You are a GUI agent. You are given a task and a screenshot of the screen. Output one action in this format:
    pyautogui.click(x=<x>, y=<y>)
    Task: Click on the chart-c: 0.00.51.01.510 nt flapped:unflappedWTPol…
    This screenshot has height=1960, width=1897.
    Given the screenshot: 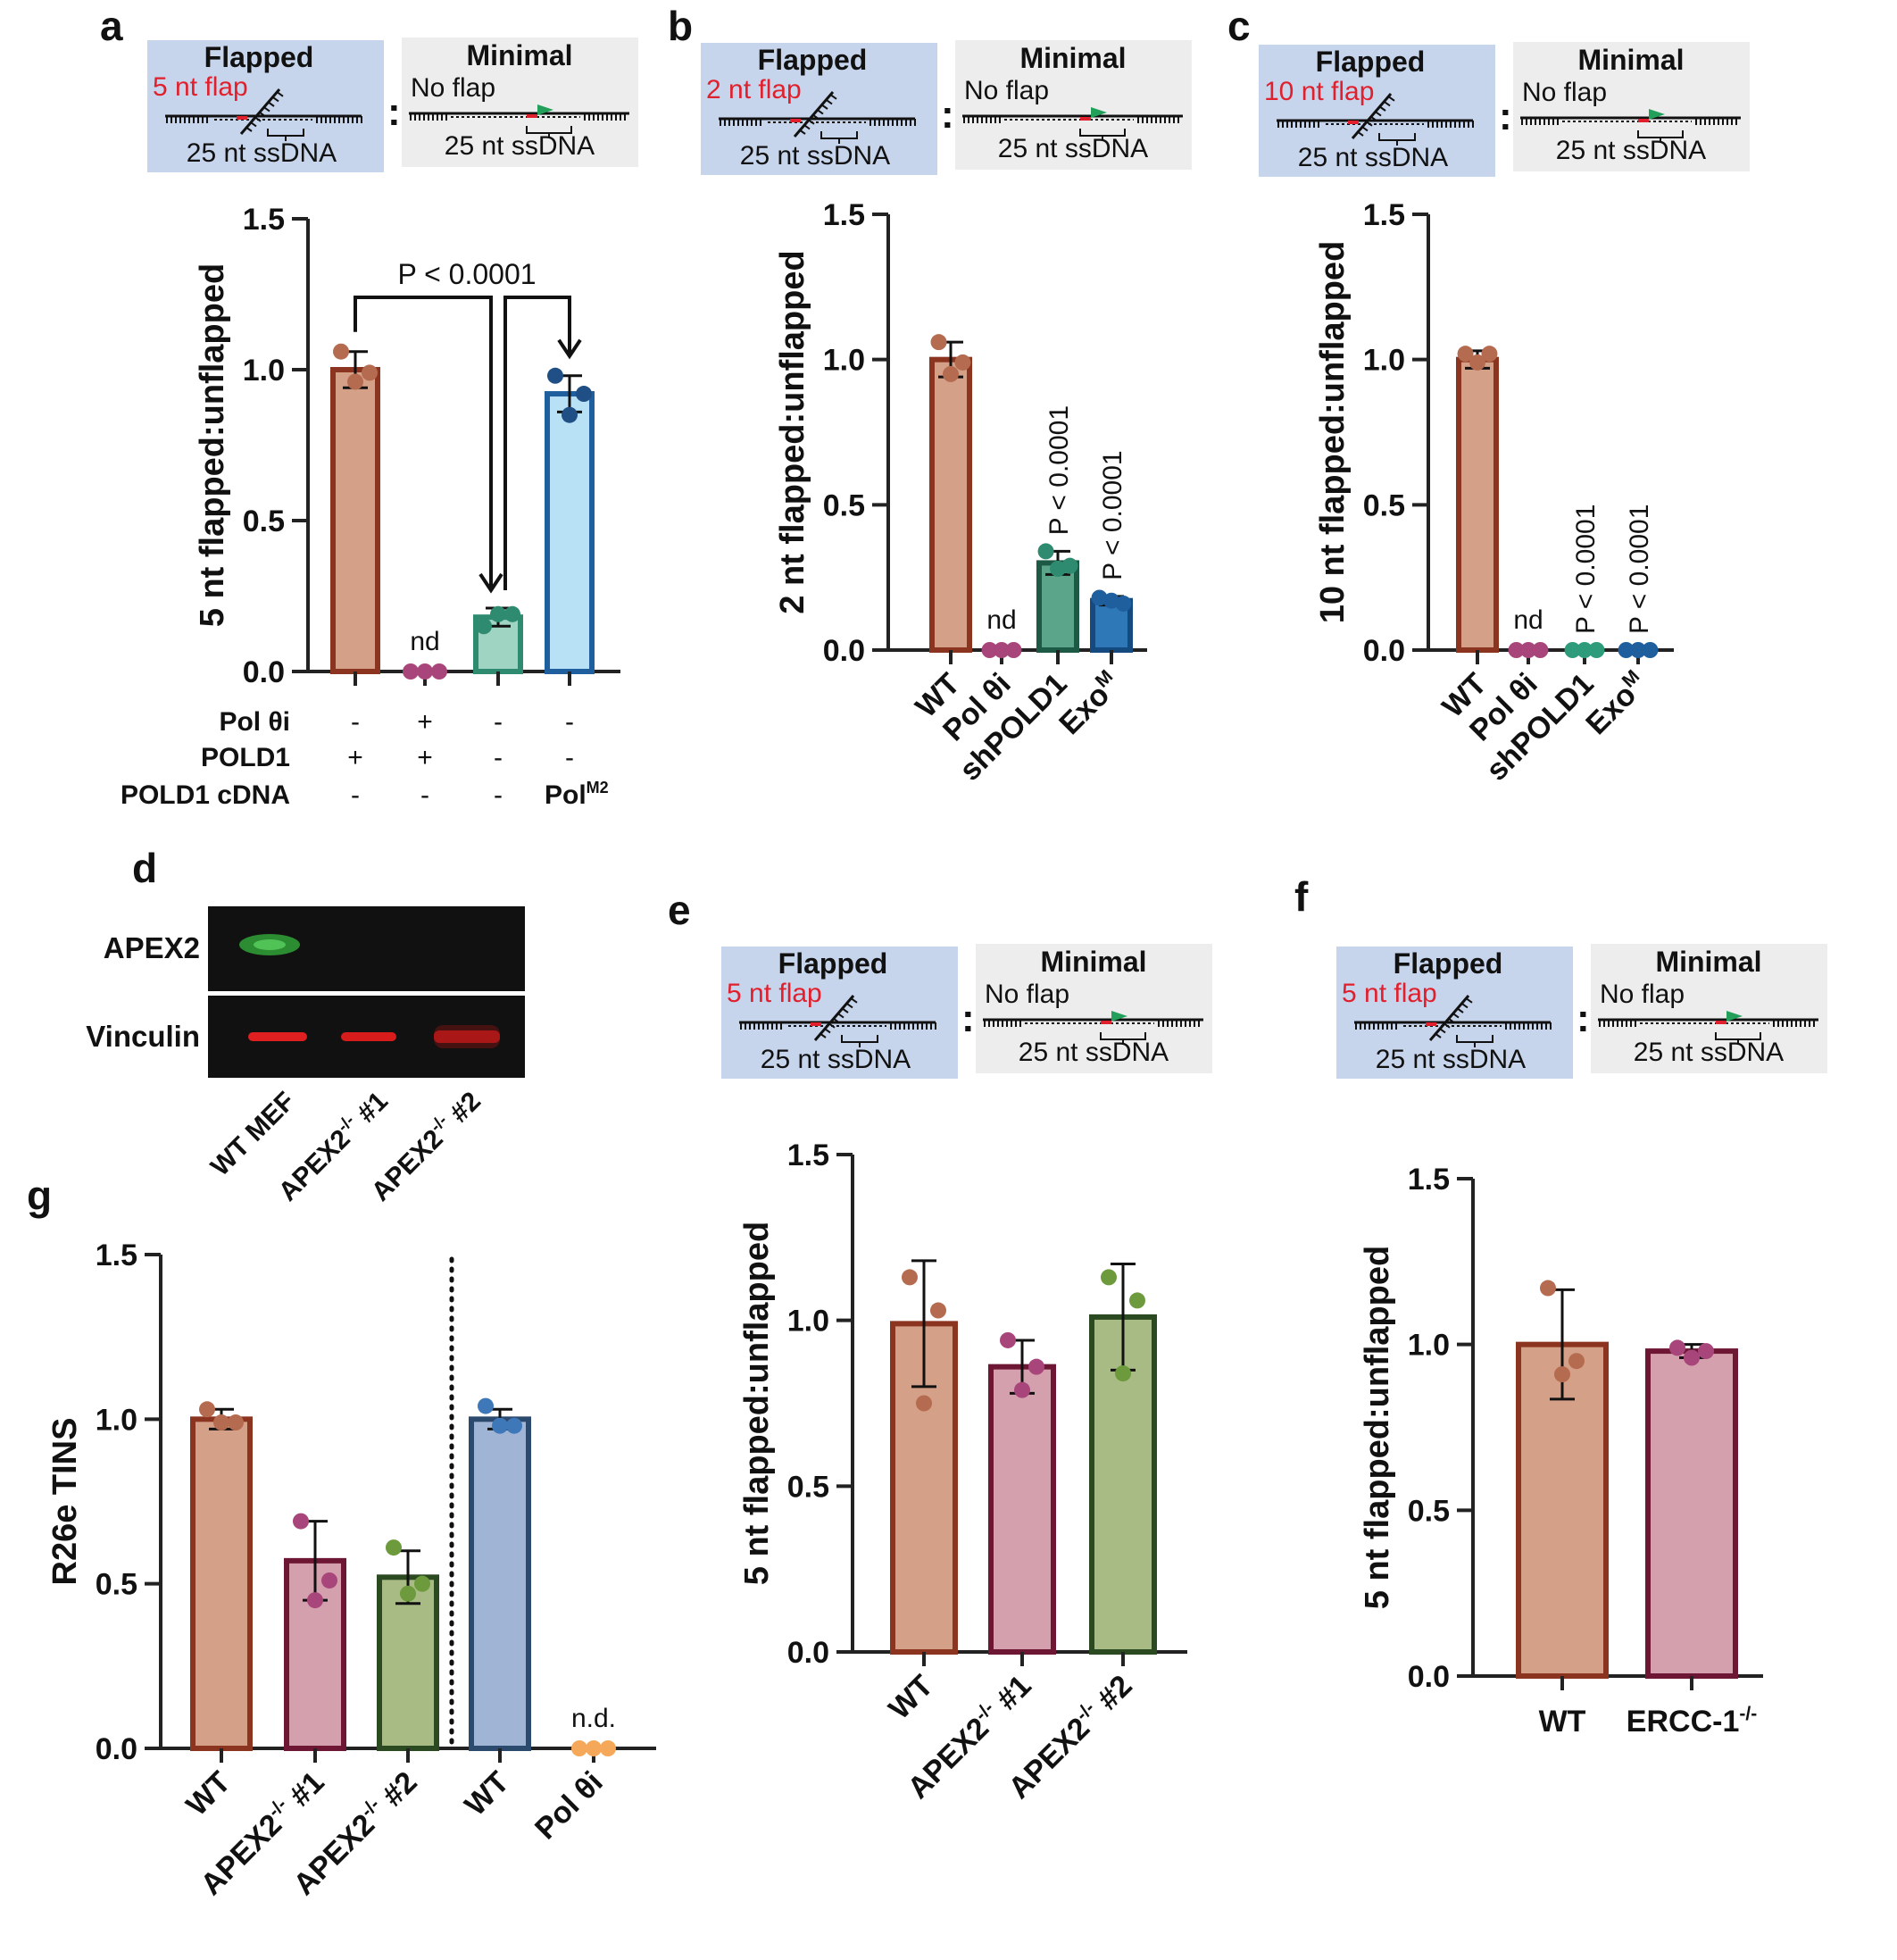 What is the action you would take?
    pyautogui.click(x=1494, y=493)
    